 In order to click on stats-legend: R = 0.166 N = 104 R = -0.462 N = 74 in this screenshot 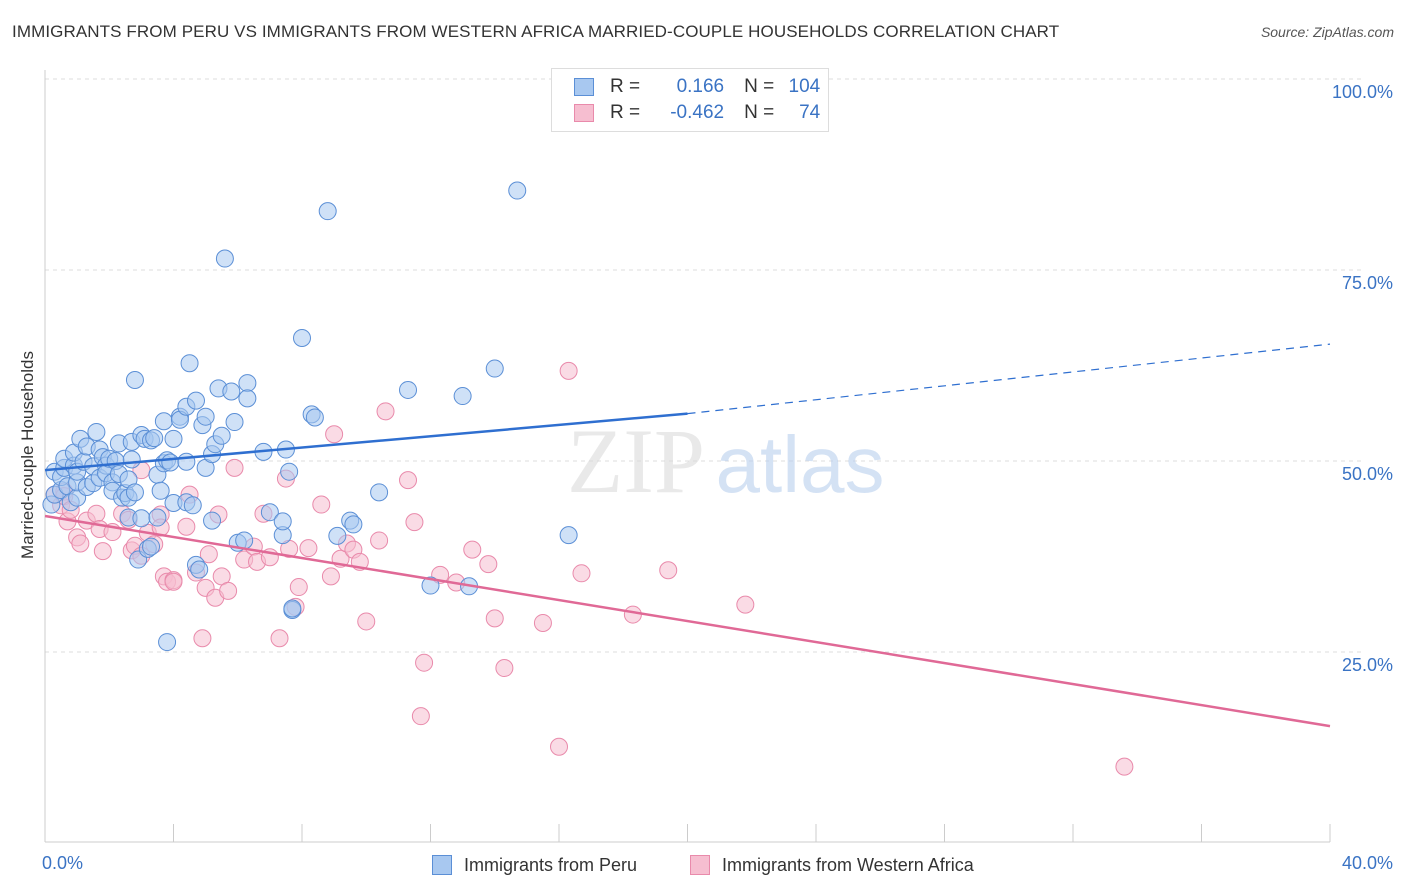, I will do `click(690, 100)`.